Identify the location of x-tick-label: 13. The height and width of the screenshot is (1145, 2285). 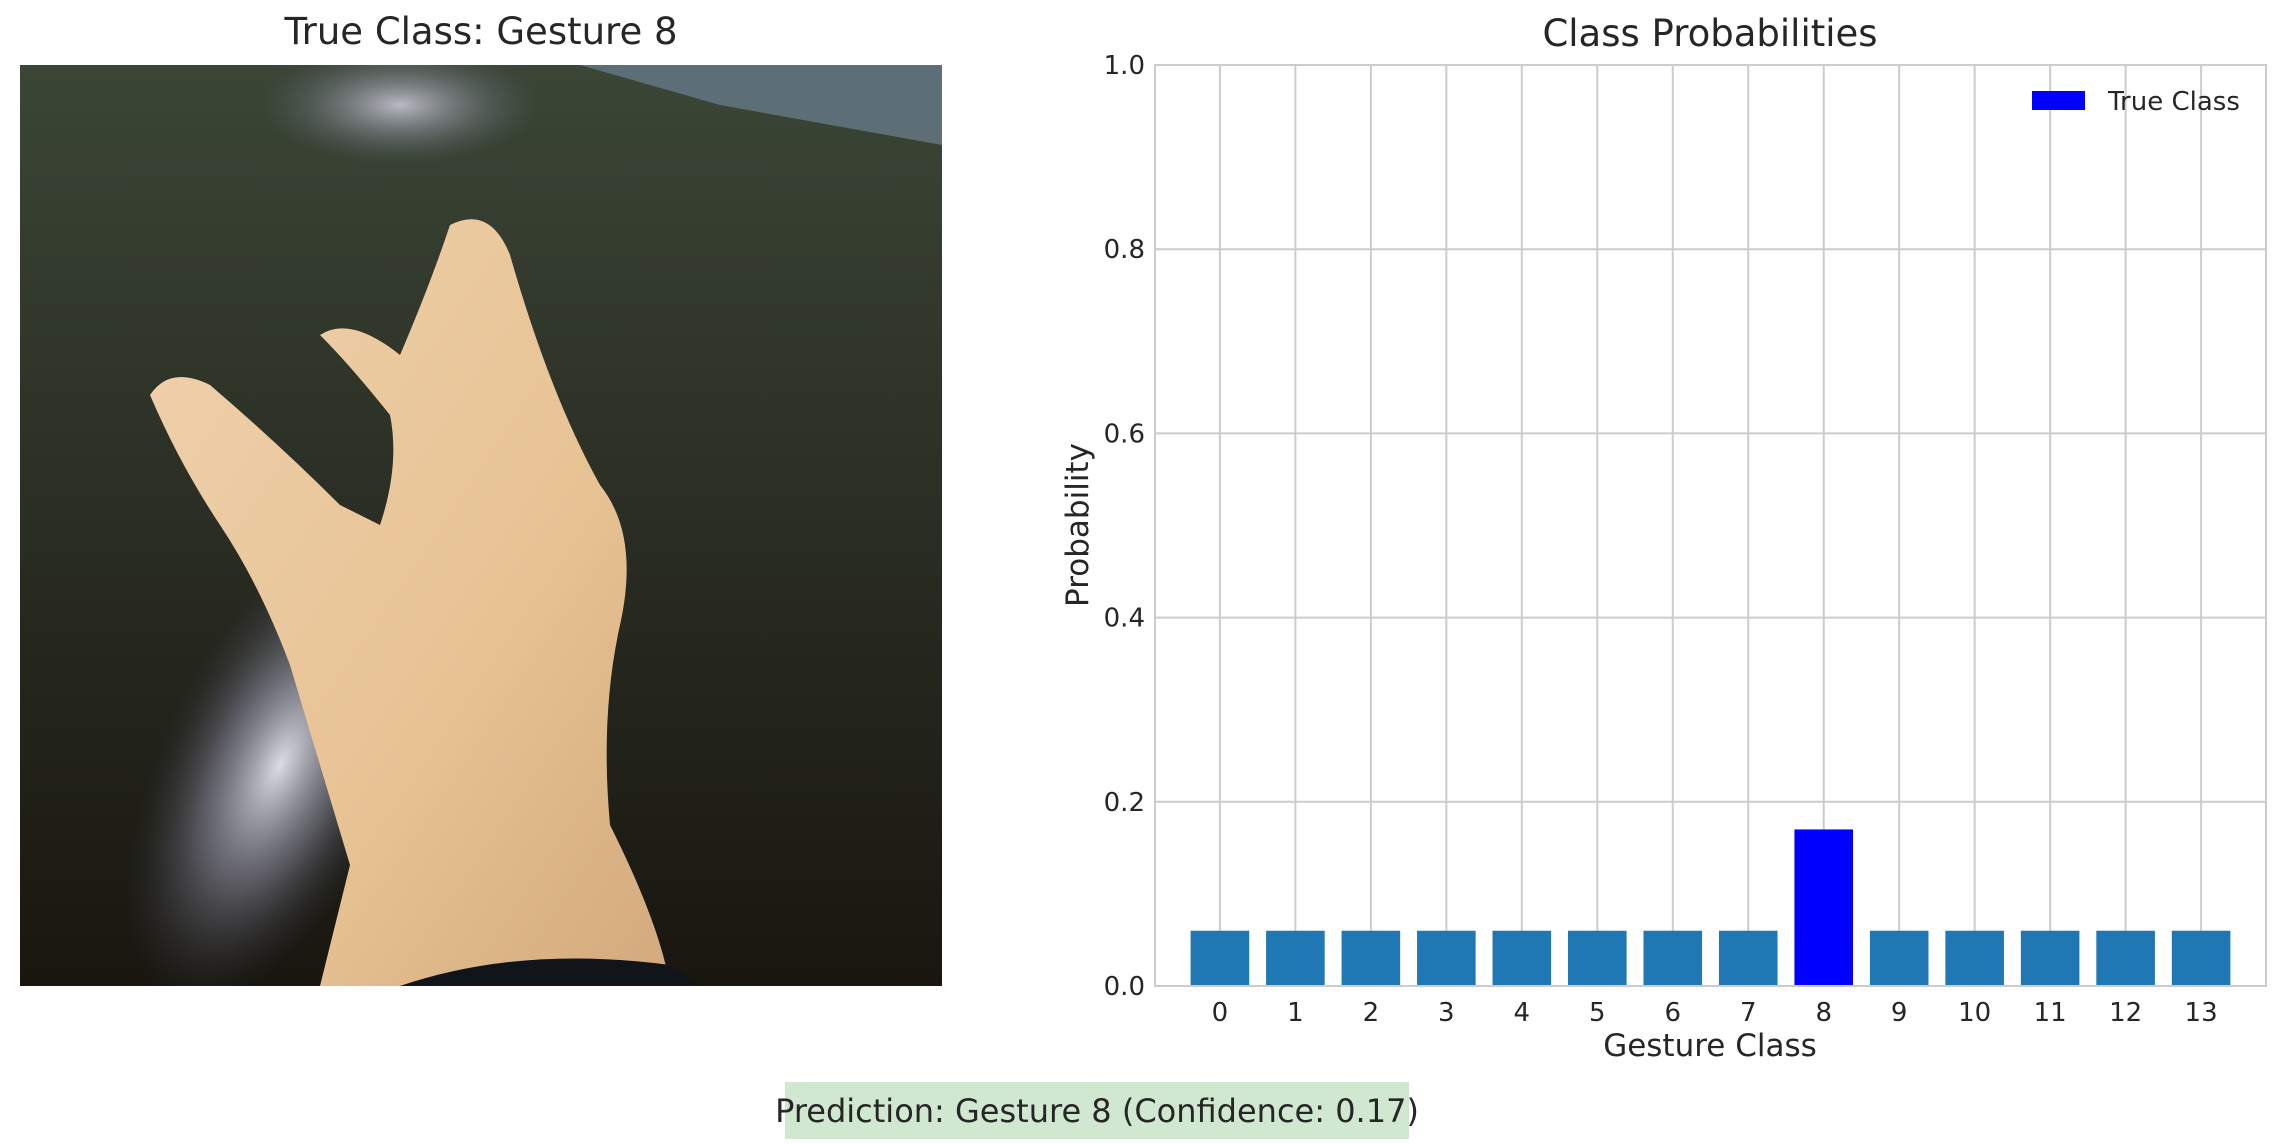
(2201, 1013).